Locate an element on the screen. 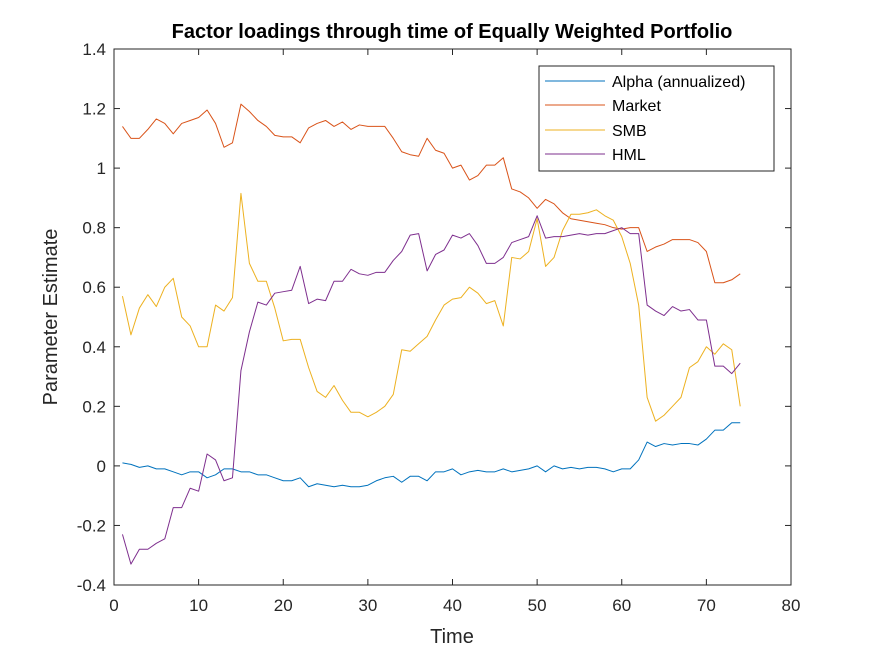  legend-entry-smb: SMB is located at coordinates (596, 131).